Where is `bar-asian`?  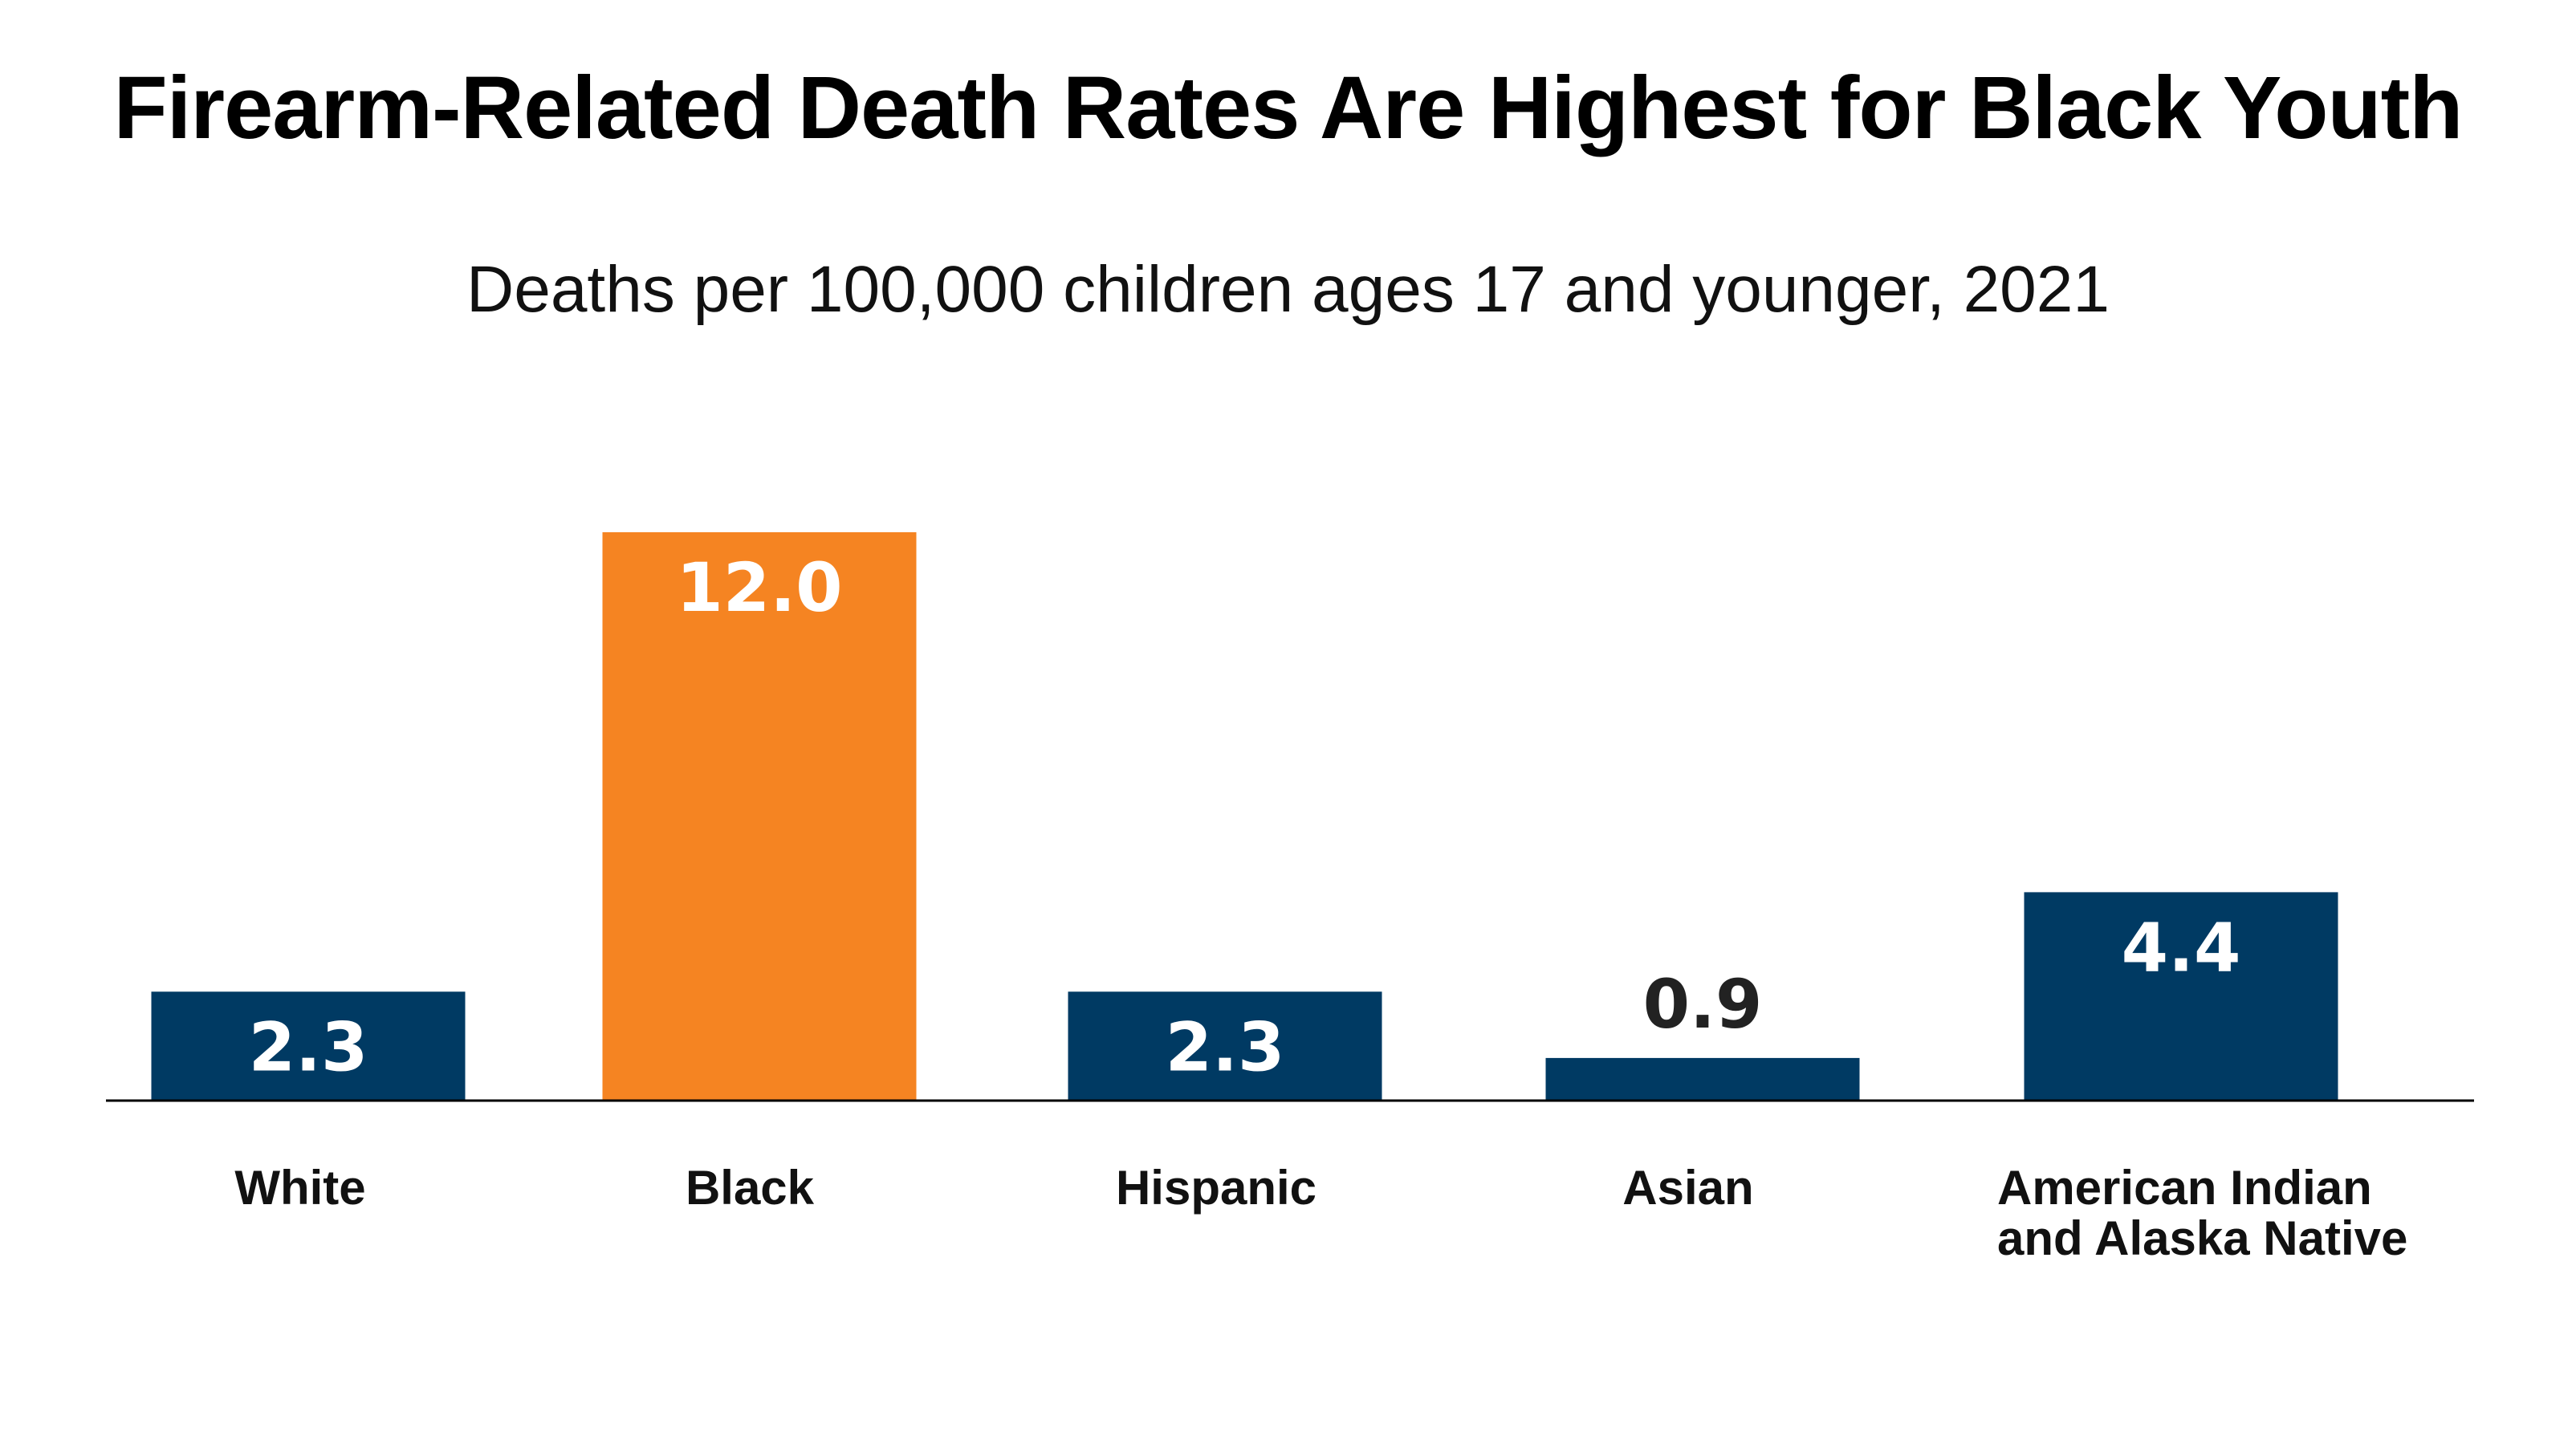
bar-asian is located at coordinates (1703, 1079).